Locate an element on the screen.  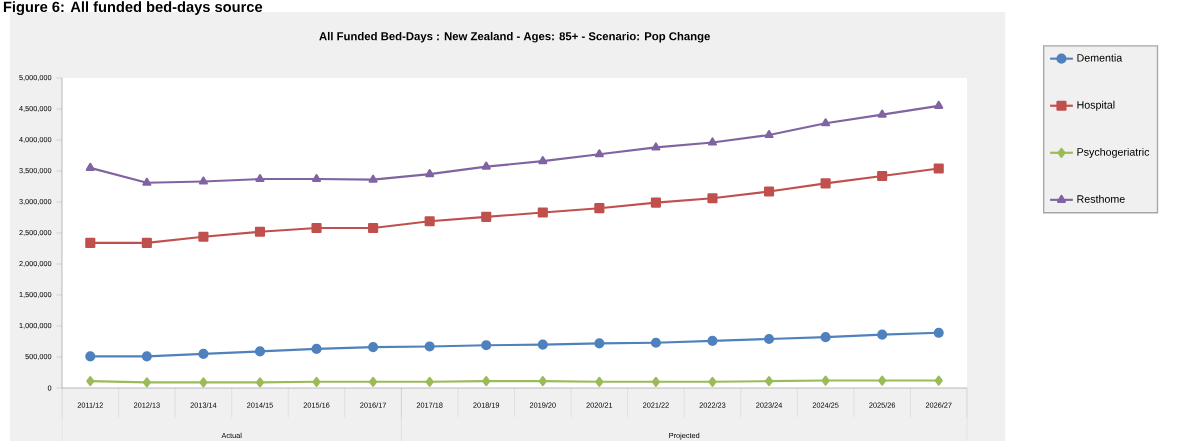
legend-label: Resthome is located at coordinates (1101, 198).